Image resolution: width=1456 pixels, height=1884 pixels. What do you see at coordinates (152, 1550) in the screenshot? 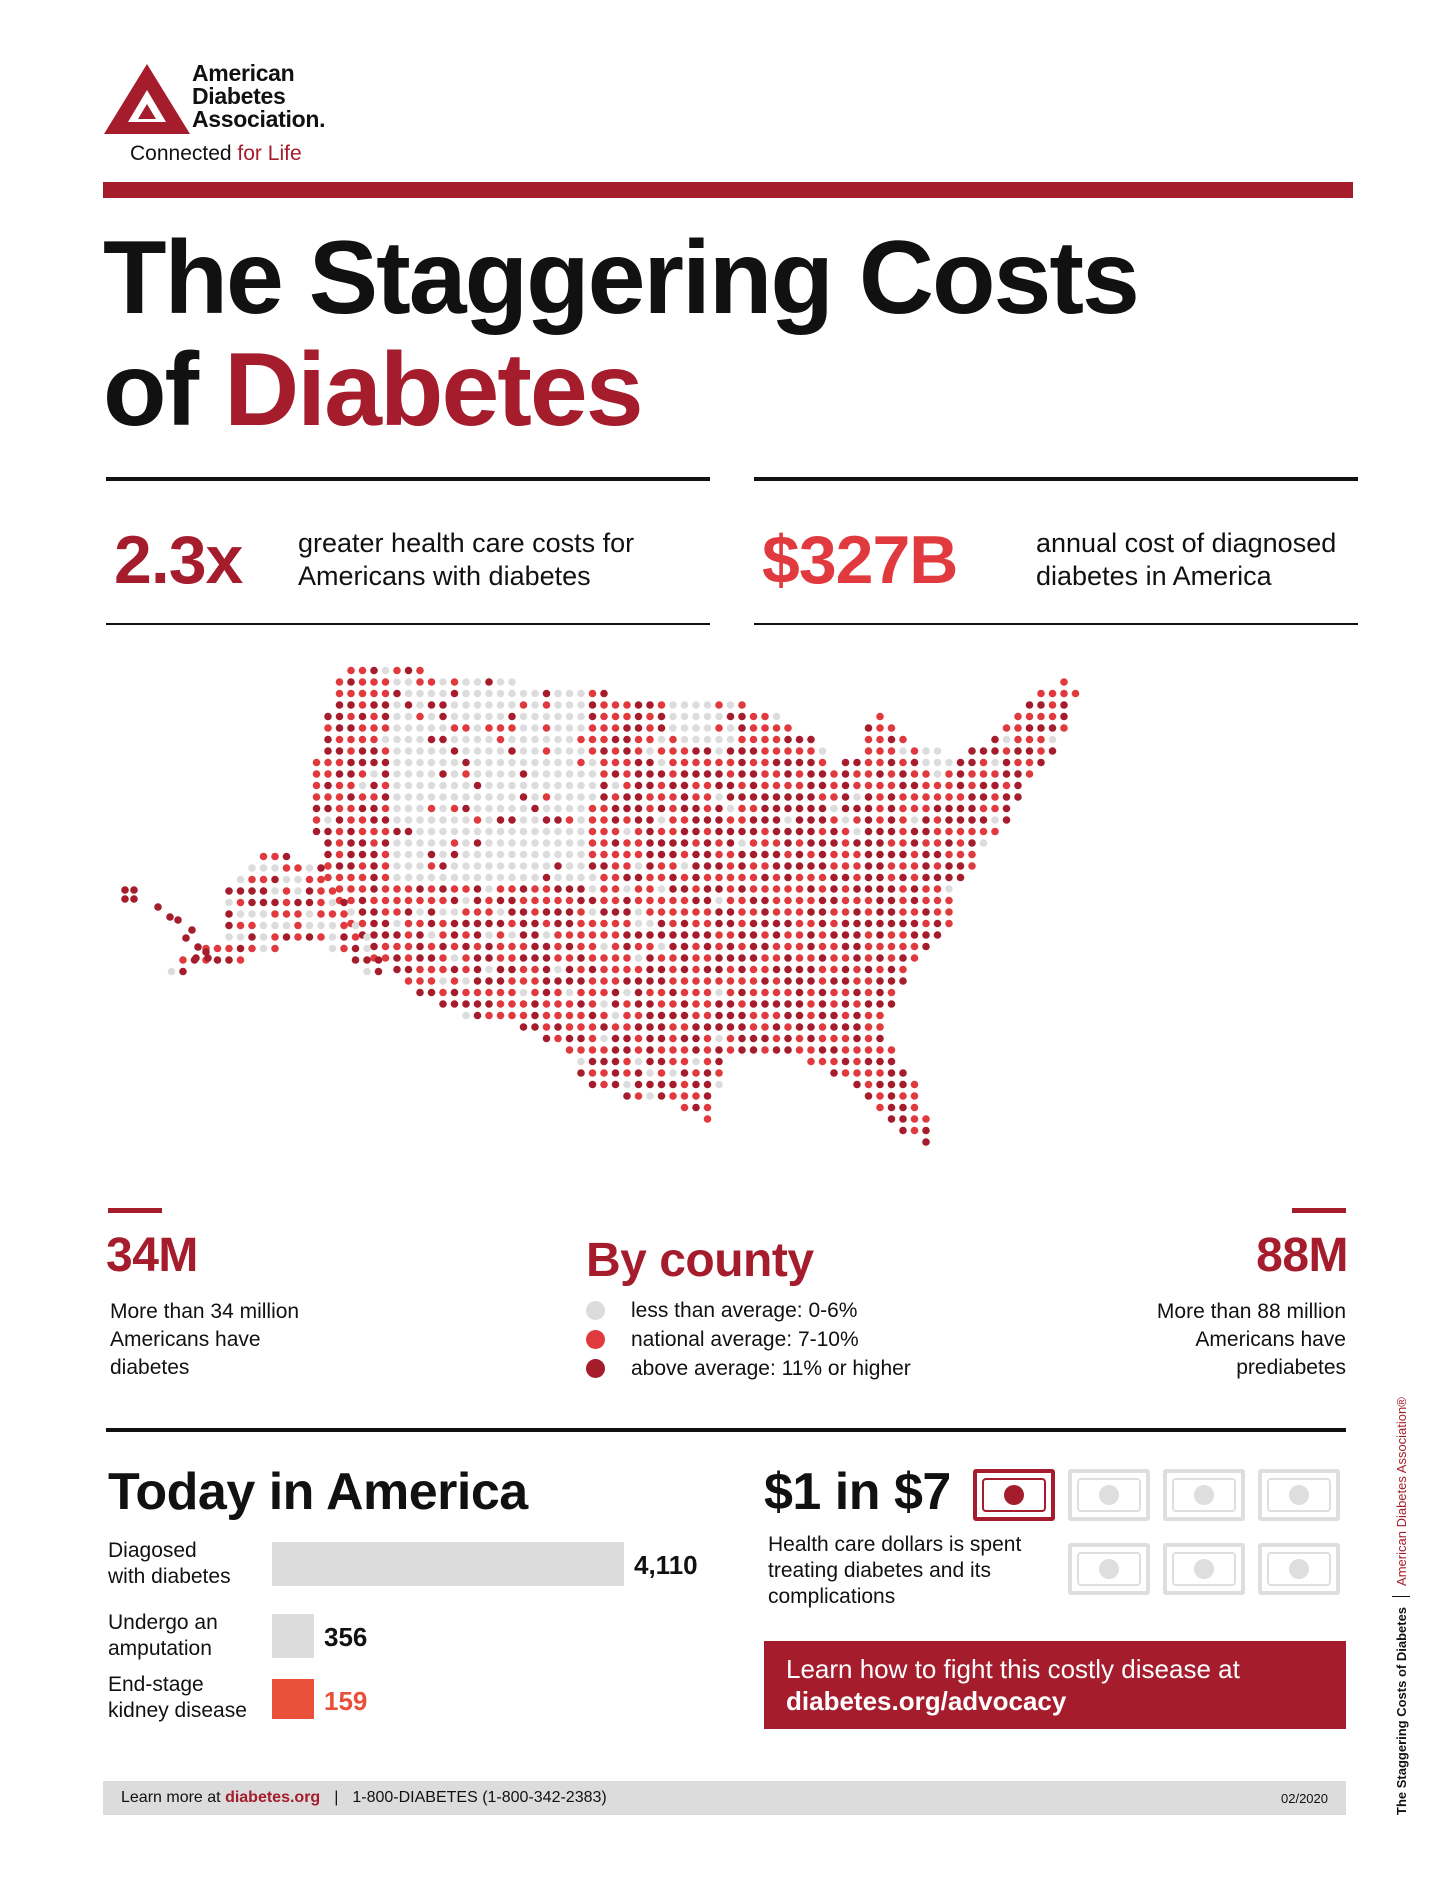
I see `today-label-diagnosed-1: Diagosed` at bounding box center [152, 1550].